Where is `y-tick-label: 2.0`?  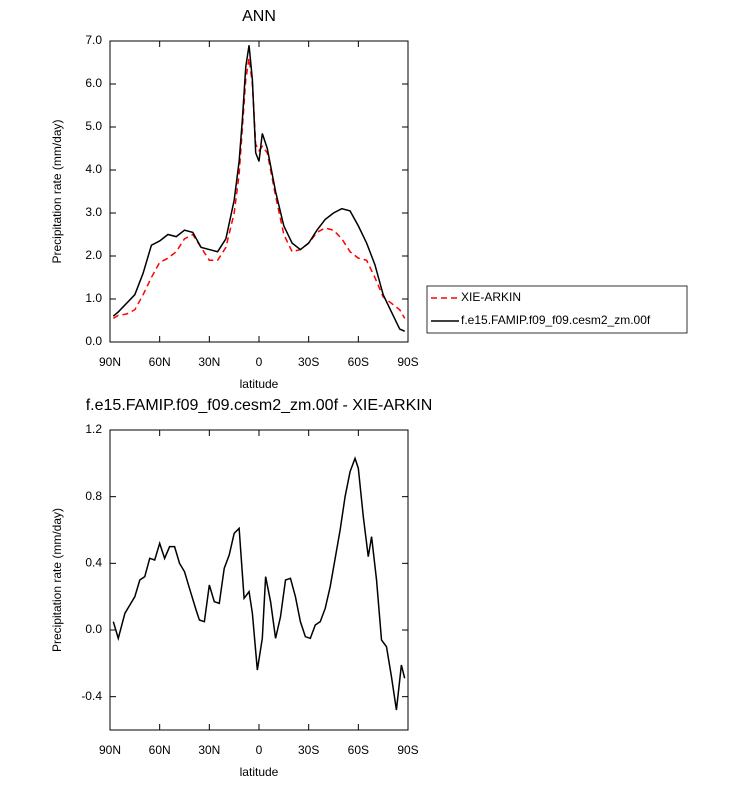
y-tick-label: 2.0 is located at coordinates (93, 255).